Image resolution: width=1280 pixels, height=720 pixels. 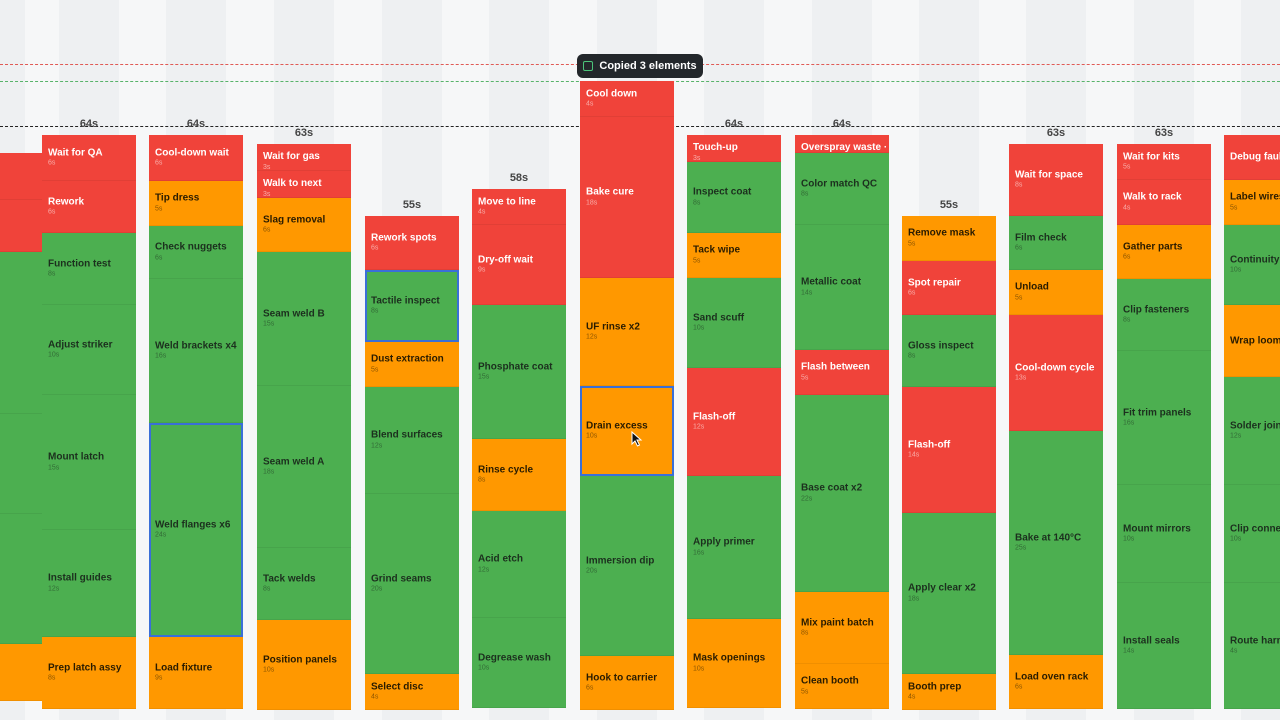 I want to click on task-block: Spot repair 6s, so click(x=949, y=288).